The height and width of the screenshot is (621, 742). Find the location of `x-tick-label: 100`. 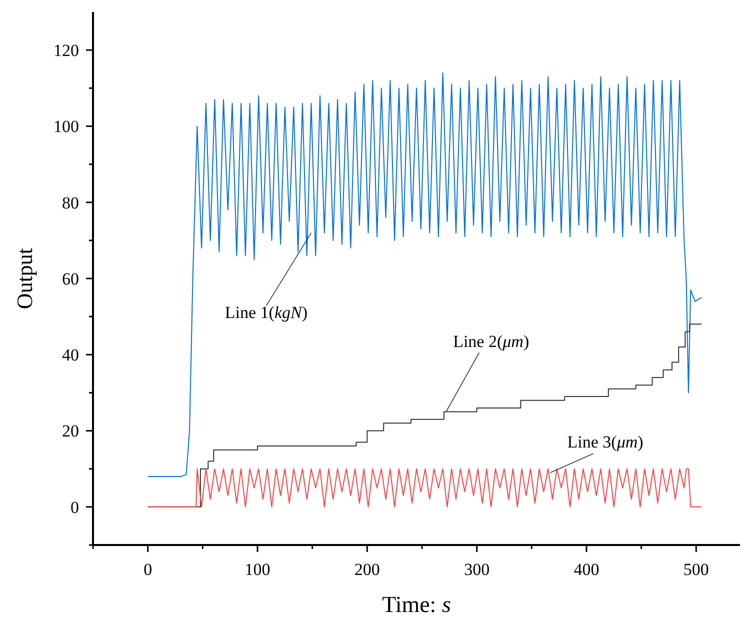

x-tick-label: 100 is located at coordinates (257, 569).